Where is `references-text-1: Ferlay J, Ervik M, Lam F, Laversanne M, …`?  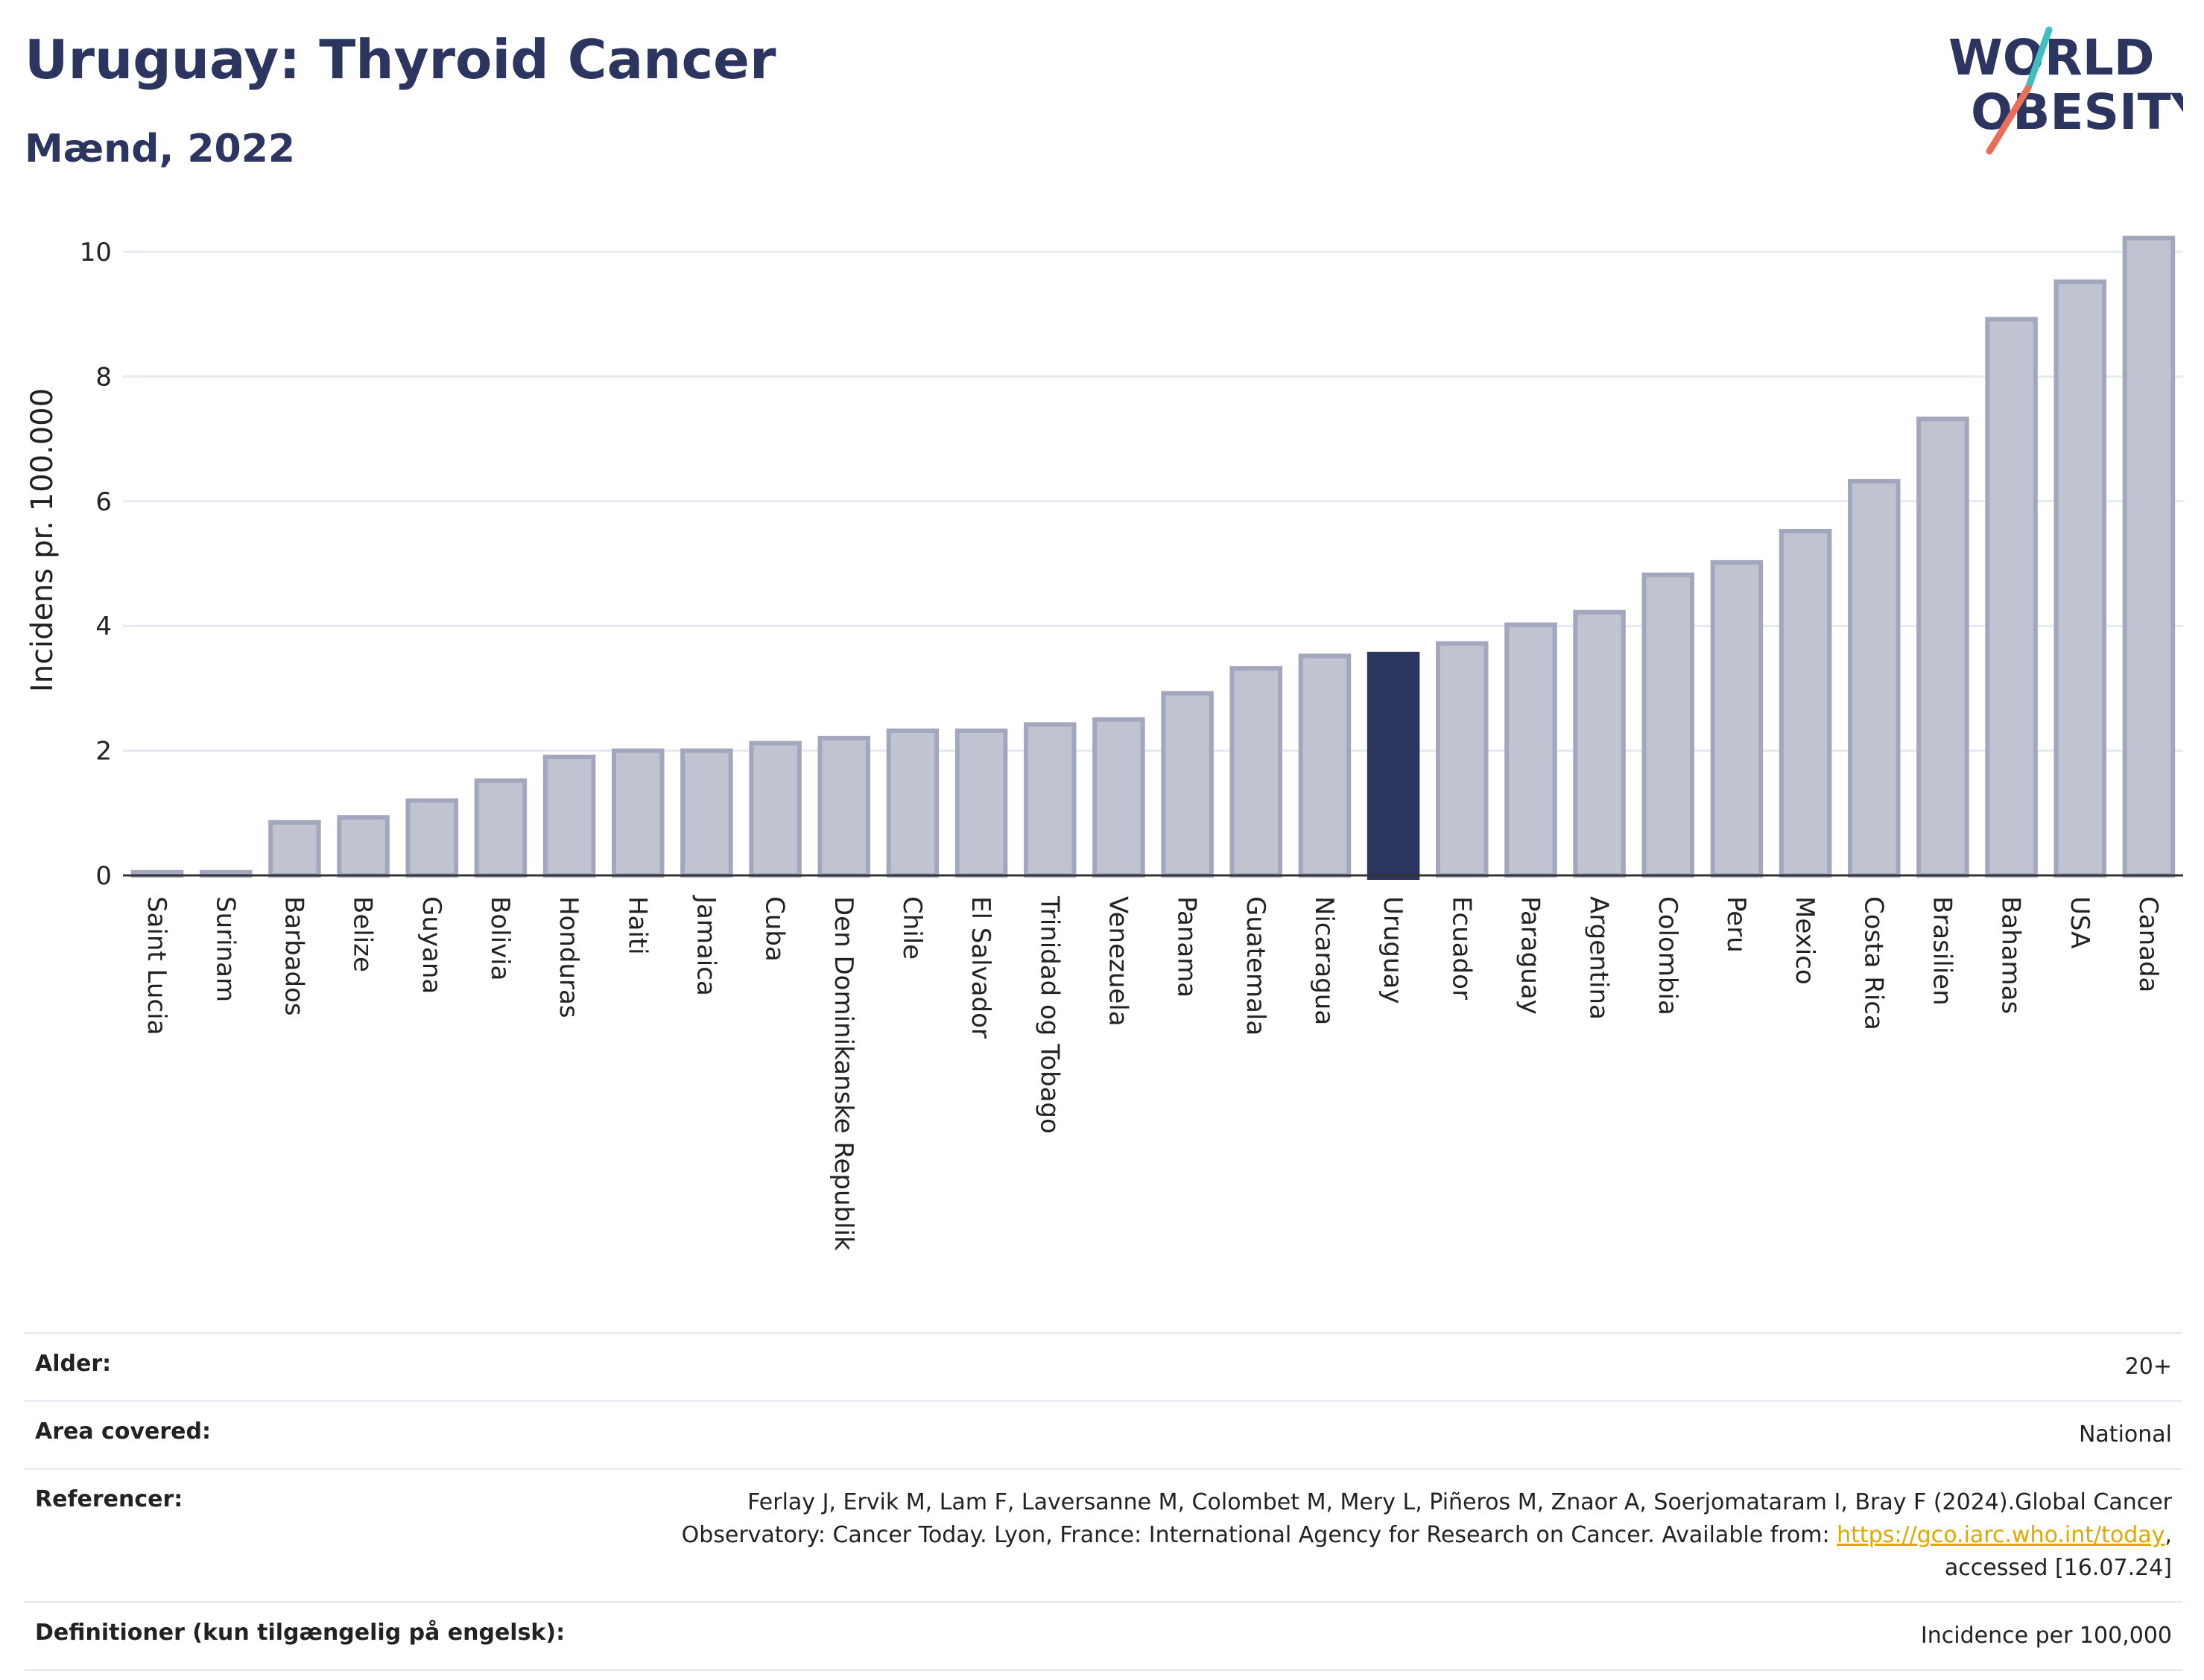 references-text-1: Ferlay J, Ervik M, Lam F, Laversanne M, … is located at coordinates (1426, 1518).